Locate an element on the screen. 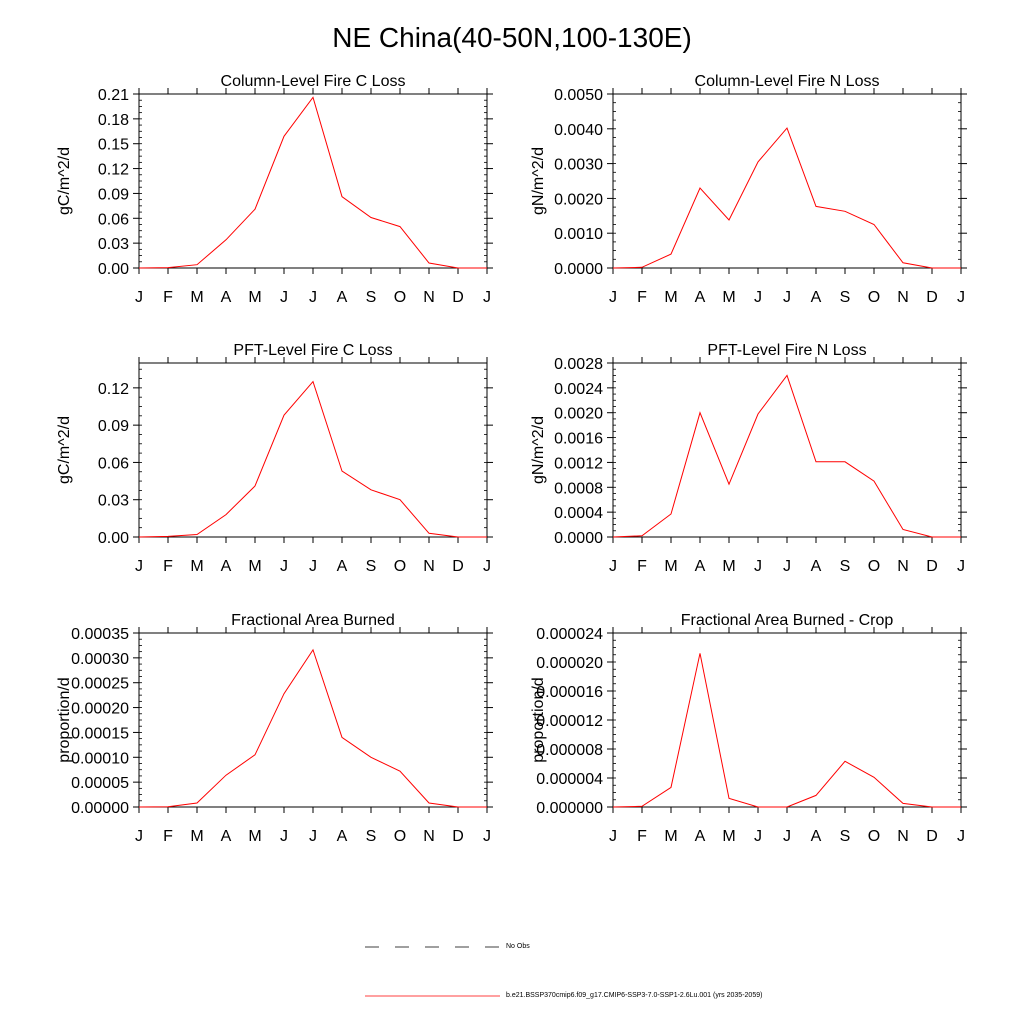 Image resolution: width=1024 pixels, height=1024 pixels. chart-title: Fractional Area Burned - Crop is located at coordinates (787, 620).